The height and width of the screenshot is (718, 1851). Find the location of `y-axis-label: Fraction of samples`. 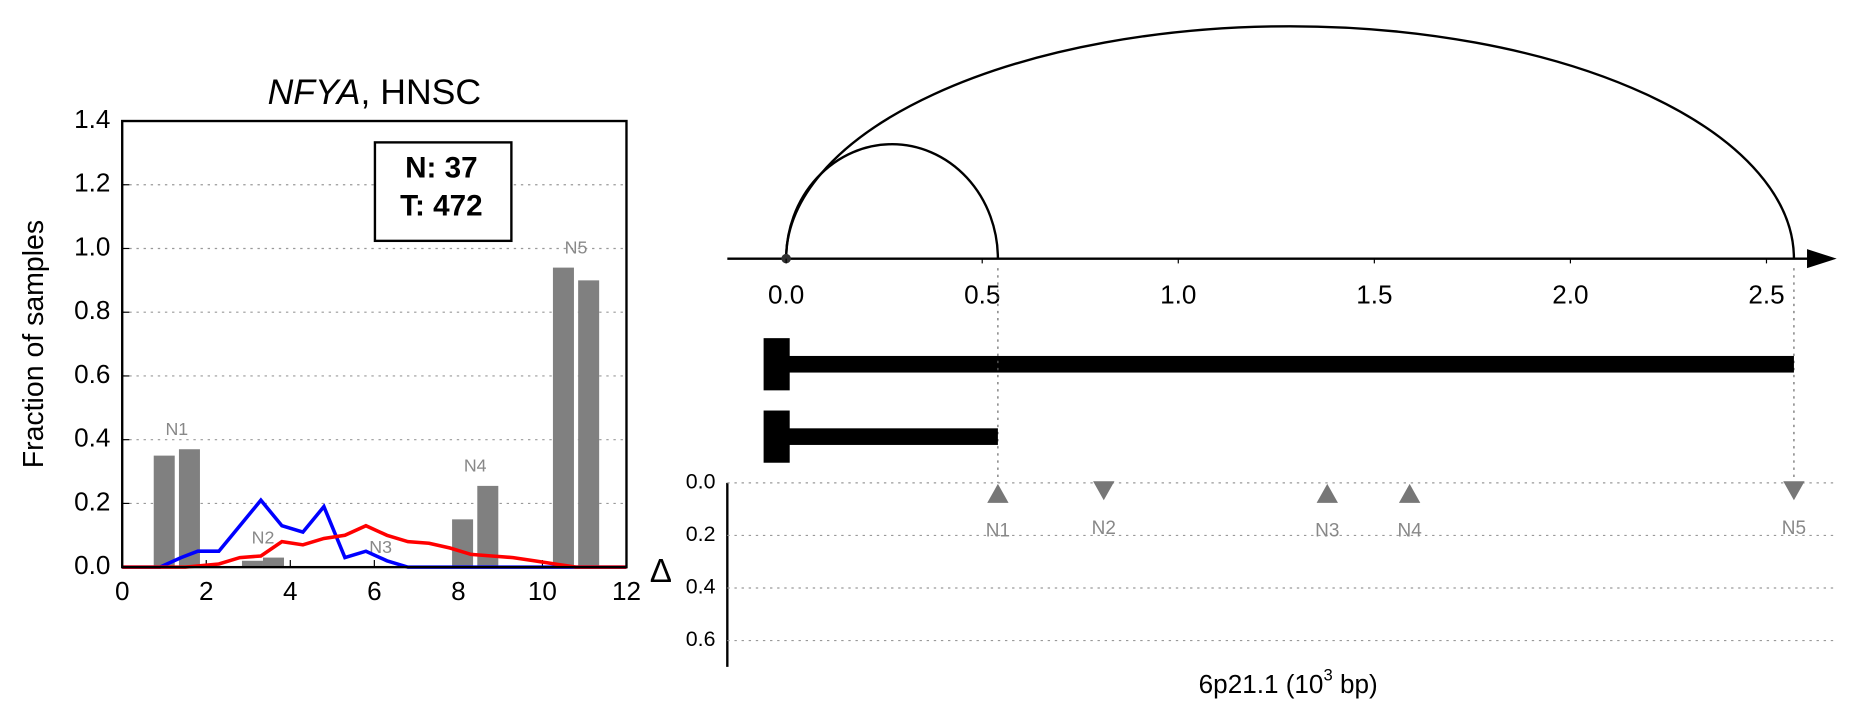

y-axis-label: Fraction of samples is located at coordinates (34, 344).